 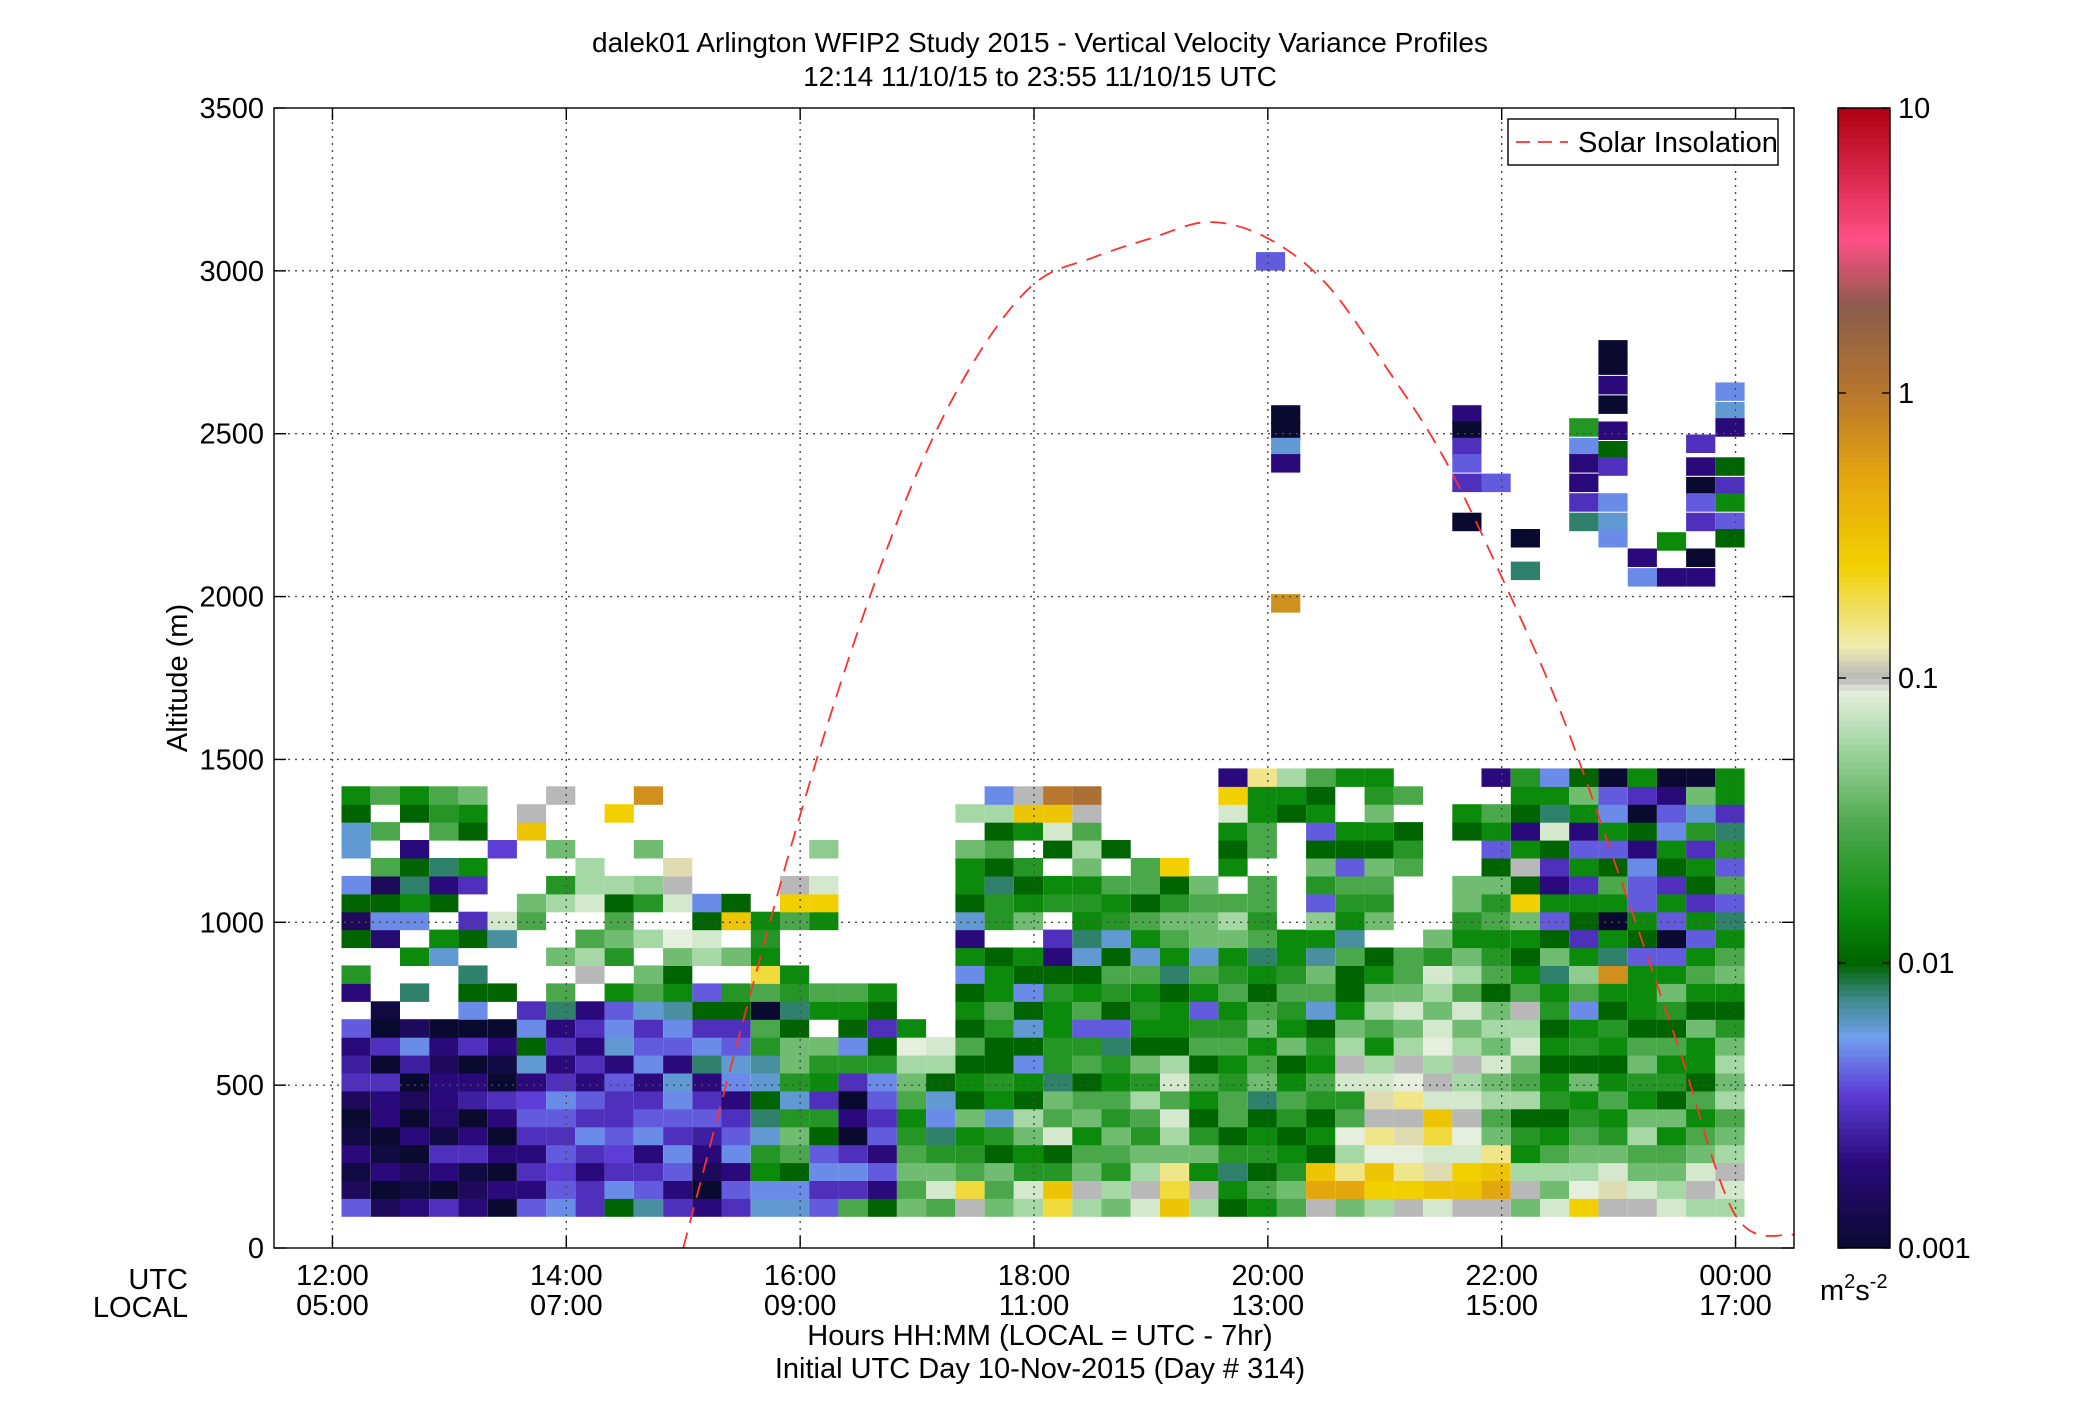 What do you see at coordinates (1904, 679) in the screenshot?
I see `colorbar-ticks: 0.001 0.01 0.1 1 10` at bounding box center [1904, 679].